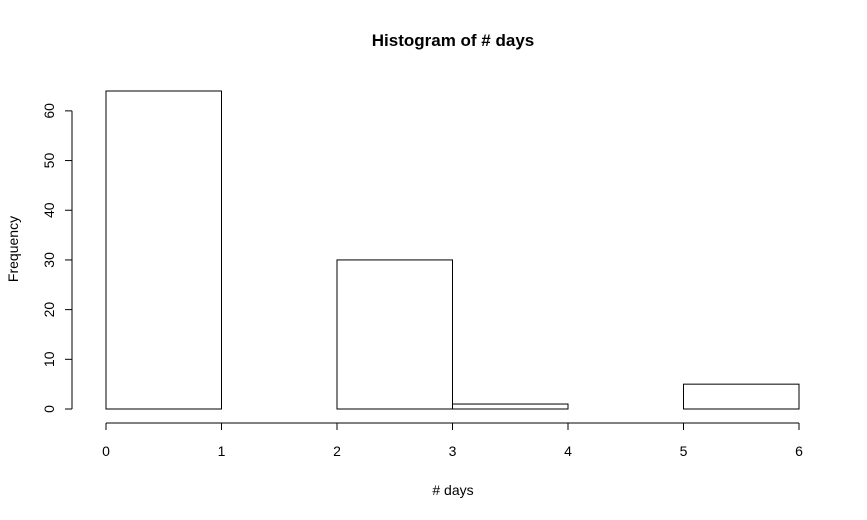  Describe the element at coordinates (49, 359) in the screenshot. I see `y-tick-label: 10` at that location.